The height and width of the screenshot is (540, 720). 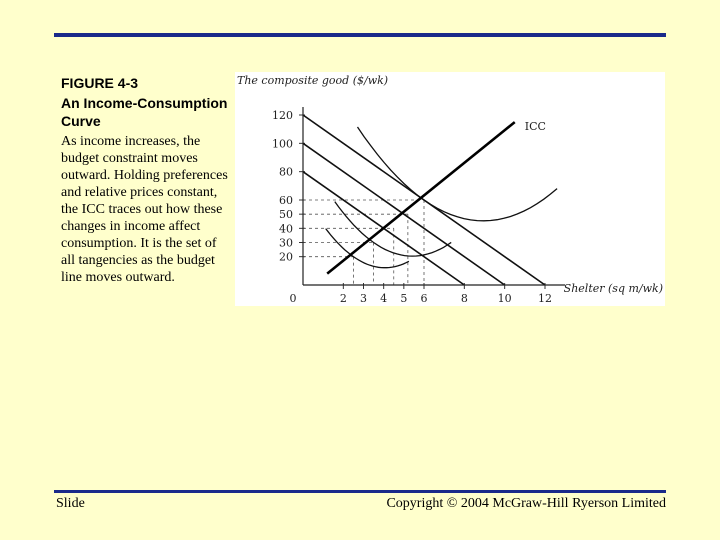 I want to click on top-rule, so click(x=360, y=35).